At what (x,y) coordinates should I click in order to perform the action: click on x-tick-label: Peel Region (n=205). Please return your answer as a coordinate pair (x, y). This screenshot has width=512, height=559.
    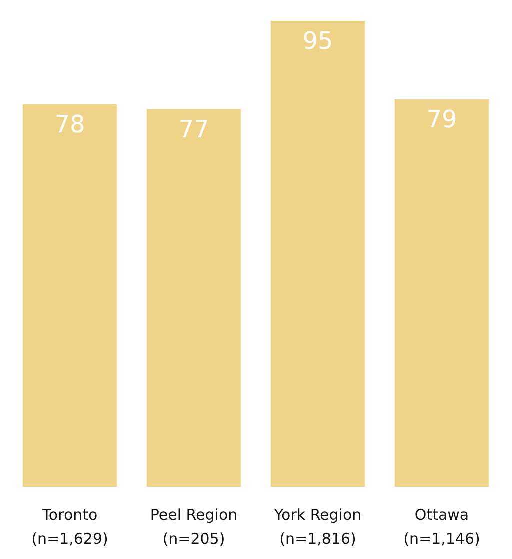
    Looking at the image, I should click on (194, 527).